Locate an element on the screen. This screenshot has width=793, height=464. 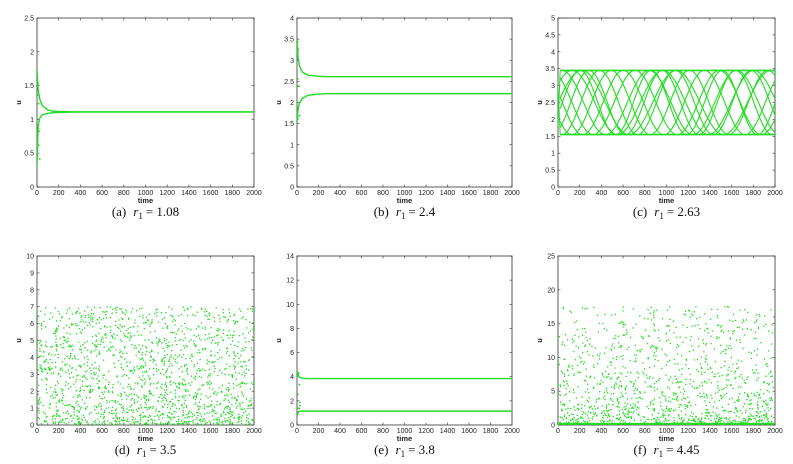
y-tick-label: 1 is located at coordinates (292, 145).